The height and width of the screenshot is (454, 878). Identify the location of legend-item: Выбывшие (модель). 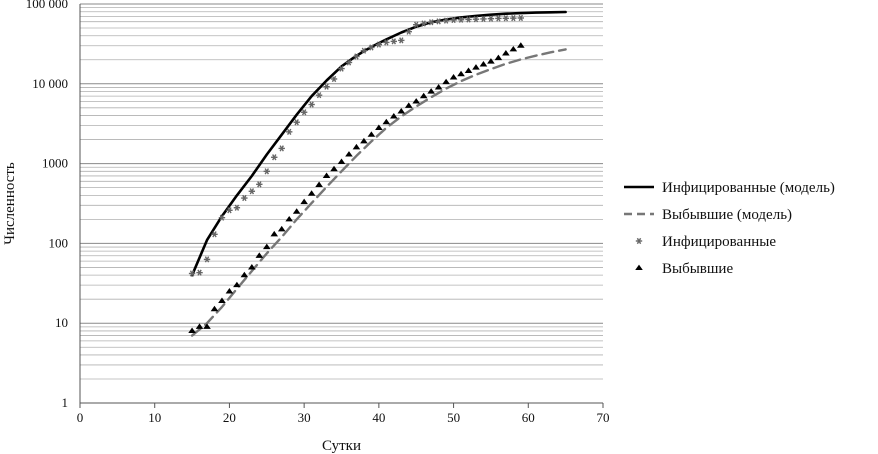
(708, 215).